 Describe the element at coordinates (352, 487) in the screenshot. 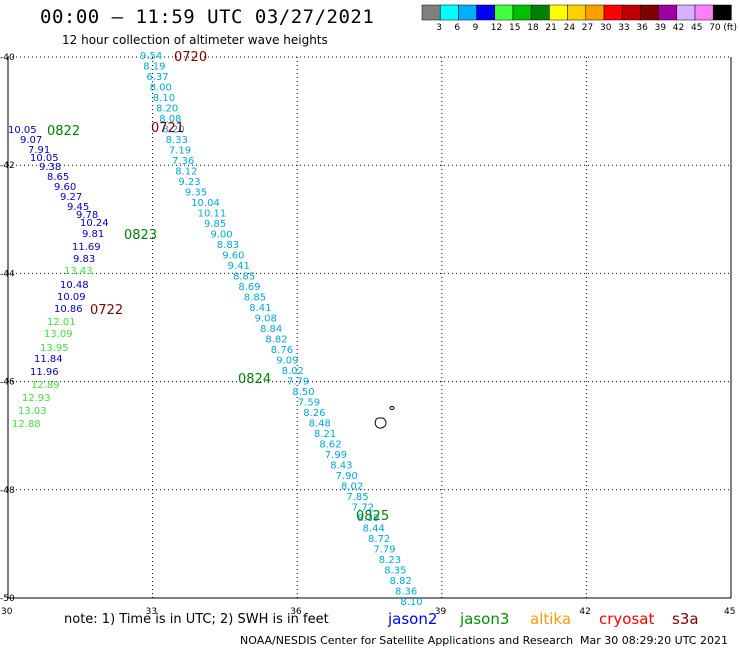

I see `swh-value: 8.02` at that location.